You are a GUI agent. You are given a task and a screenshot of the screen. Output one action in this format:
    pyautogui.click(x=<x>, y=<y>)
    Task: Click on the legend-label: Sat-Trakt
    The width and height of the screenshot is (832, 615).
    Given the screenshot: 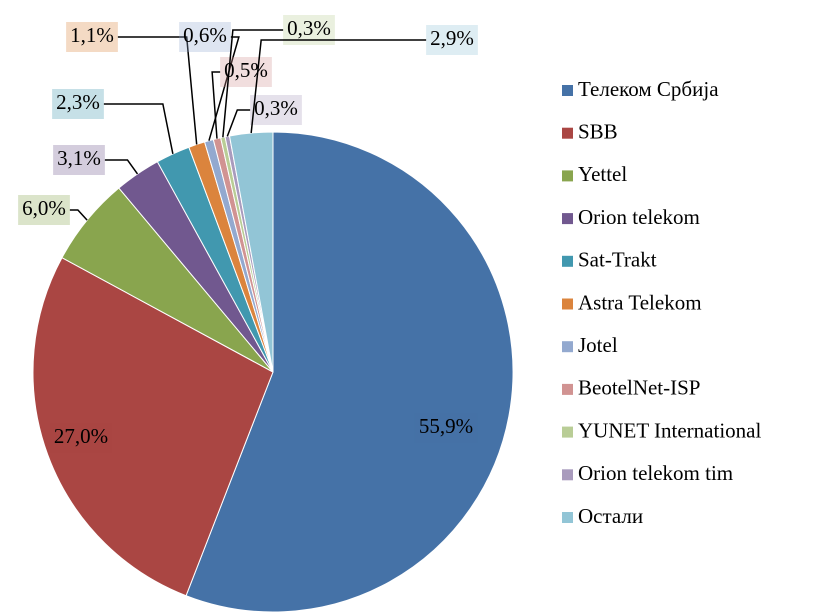 What is the action you would take?
    pyautogui.click(x=617, y=260)
    